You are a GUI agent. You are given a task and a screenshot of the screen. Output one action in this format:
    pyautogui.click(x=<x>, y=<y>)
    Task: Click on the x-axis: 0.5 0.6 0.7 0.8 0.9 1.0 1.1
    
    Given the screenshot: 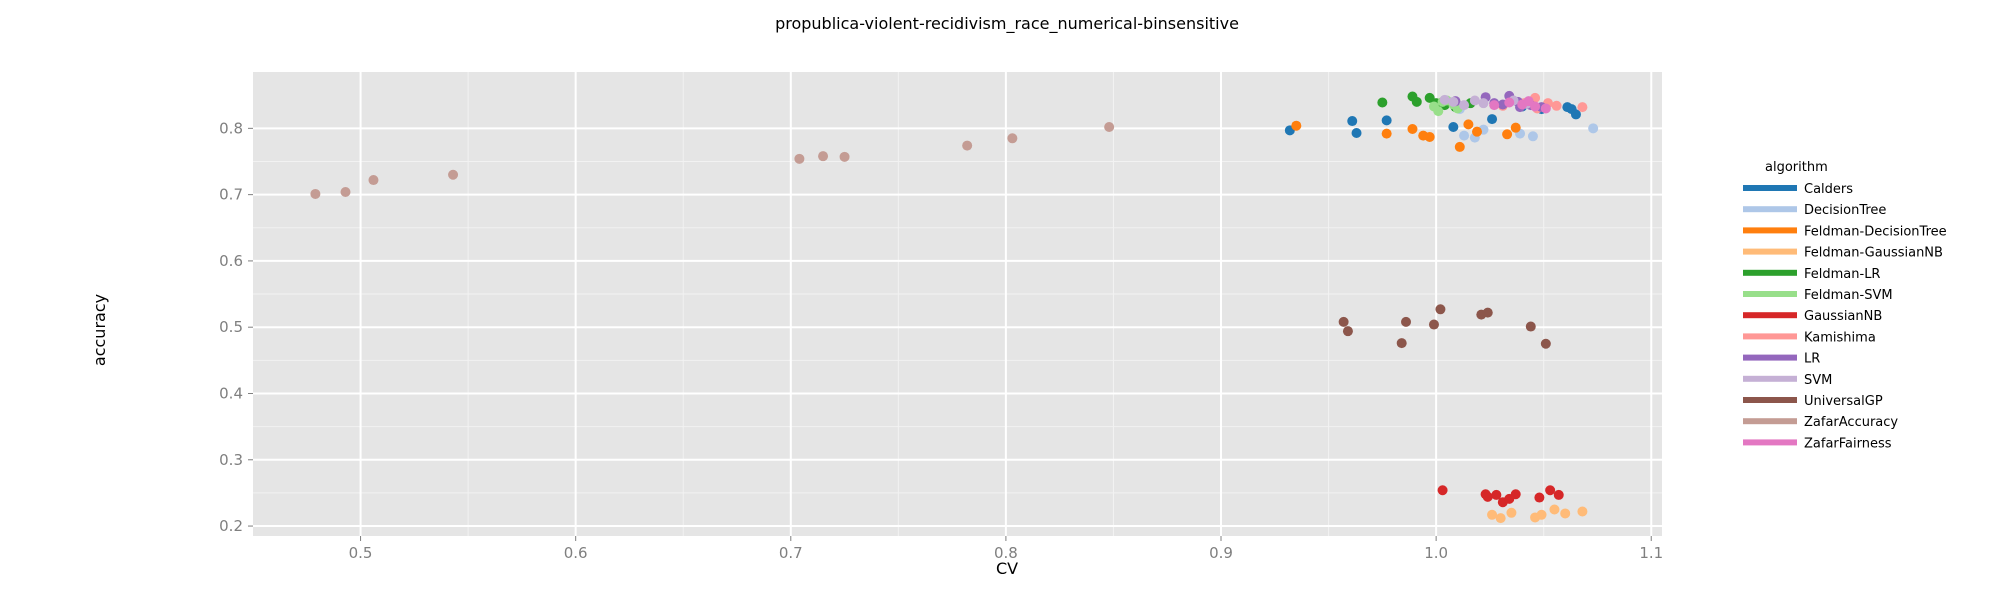 What is the action you would take?
    pyautogui.click(x=1006, y=549)
    